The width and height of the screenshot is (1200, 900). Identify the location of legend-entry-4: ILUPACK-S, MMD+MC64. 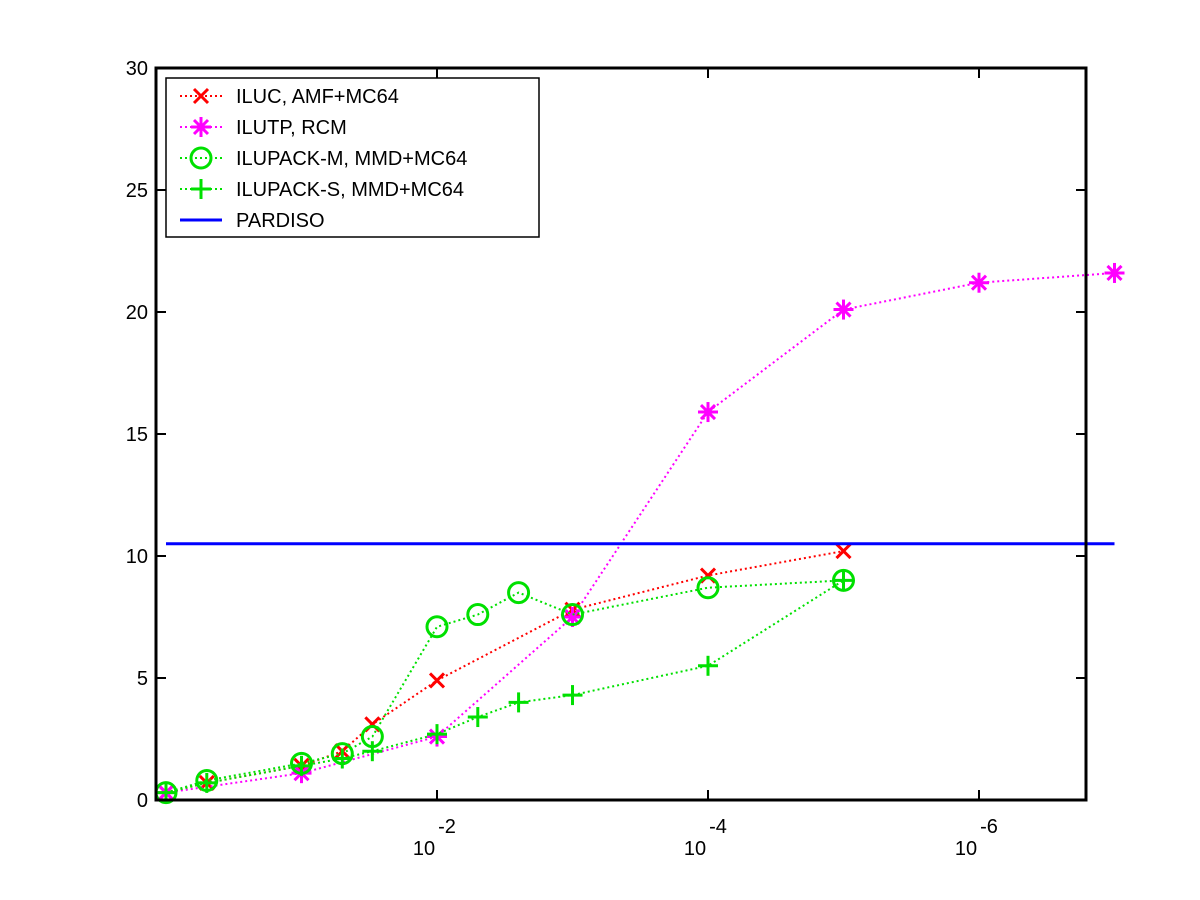
(322, 190).